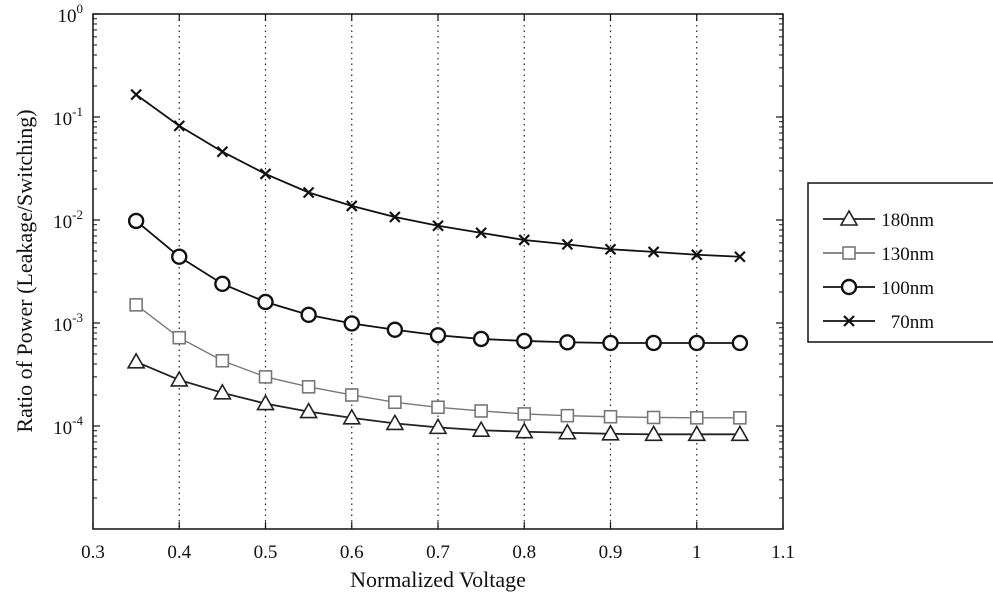 This screenshot has width=993, height=599. Describe the element at coordinates (68, 323) in the screenshot. I see `y-tick-label: 10⁻³` at that location.